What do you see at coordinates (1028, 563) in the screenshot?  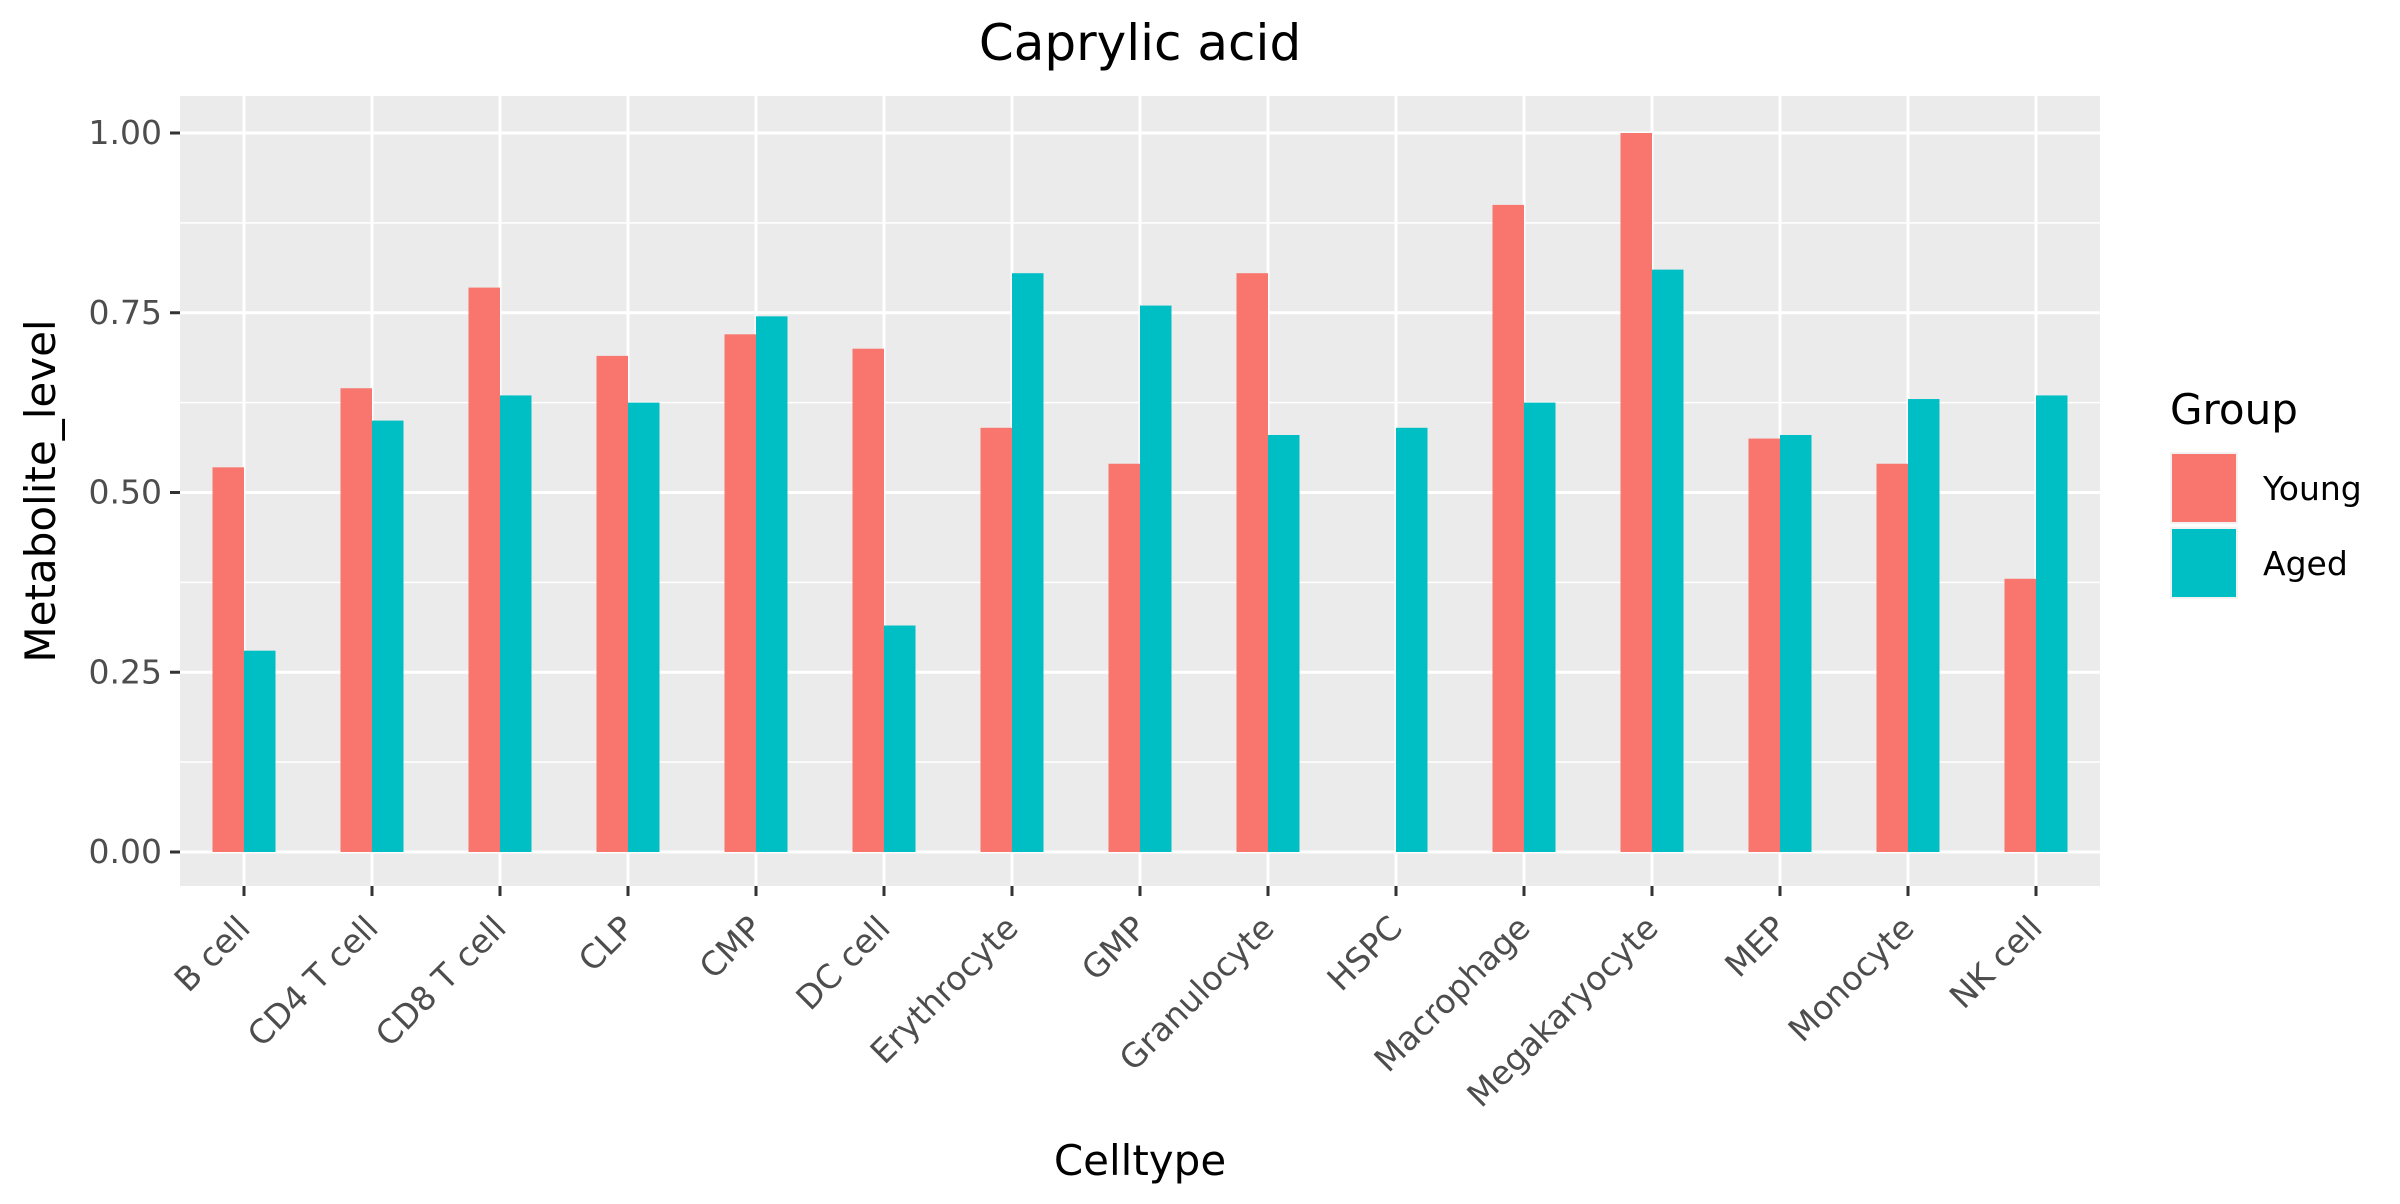 I see `bar-aged-erythrocyte` at bounding box center [1028, 563].